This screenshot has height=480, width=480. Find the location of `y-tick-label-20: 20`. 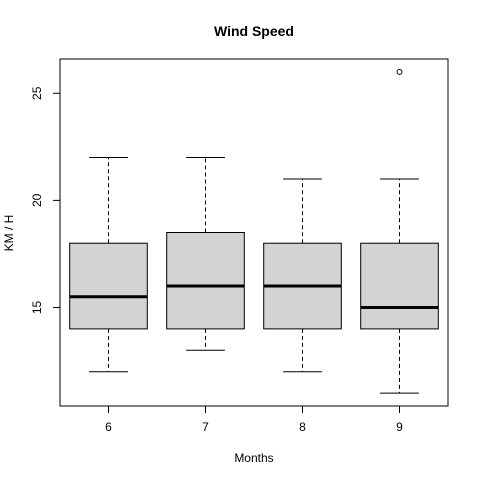

y-tick-label-20: 20 is located at coordinates (37, 200).